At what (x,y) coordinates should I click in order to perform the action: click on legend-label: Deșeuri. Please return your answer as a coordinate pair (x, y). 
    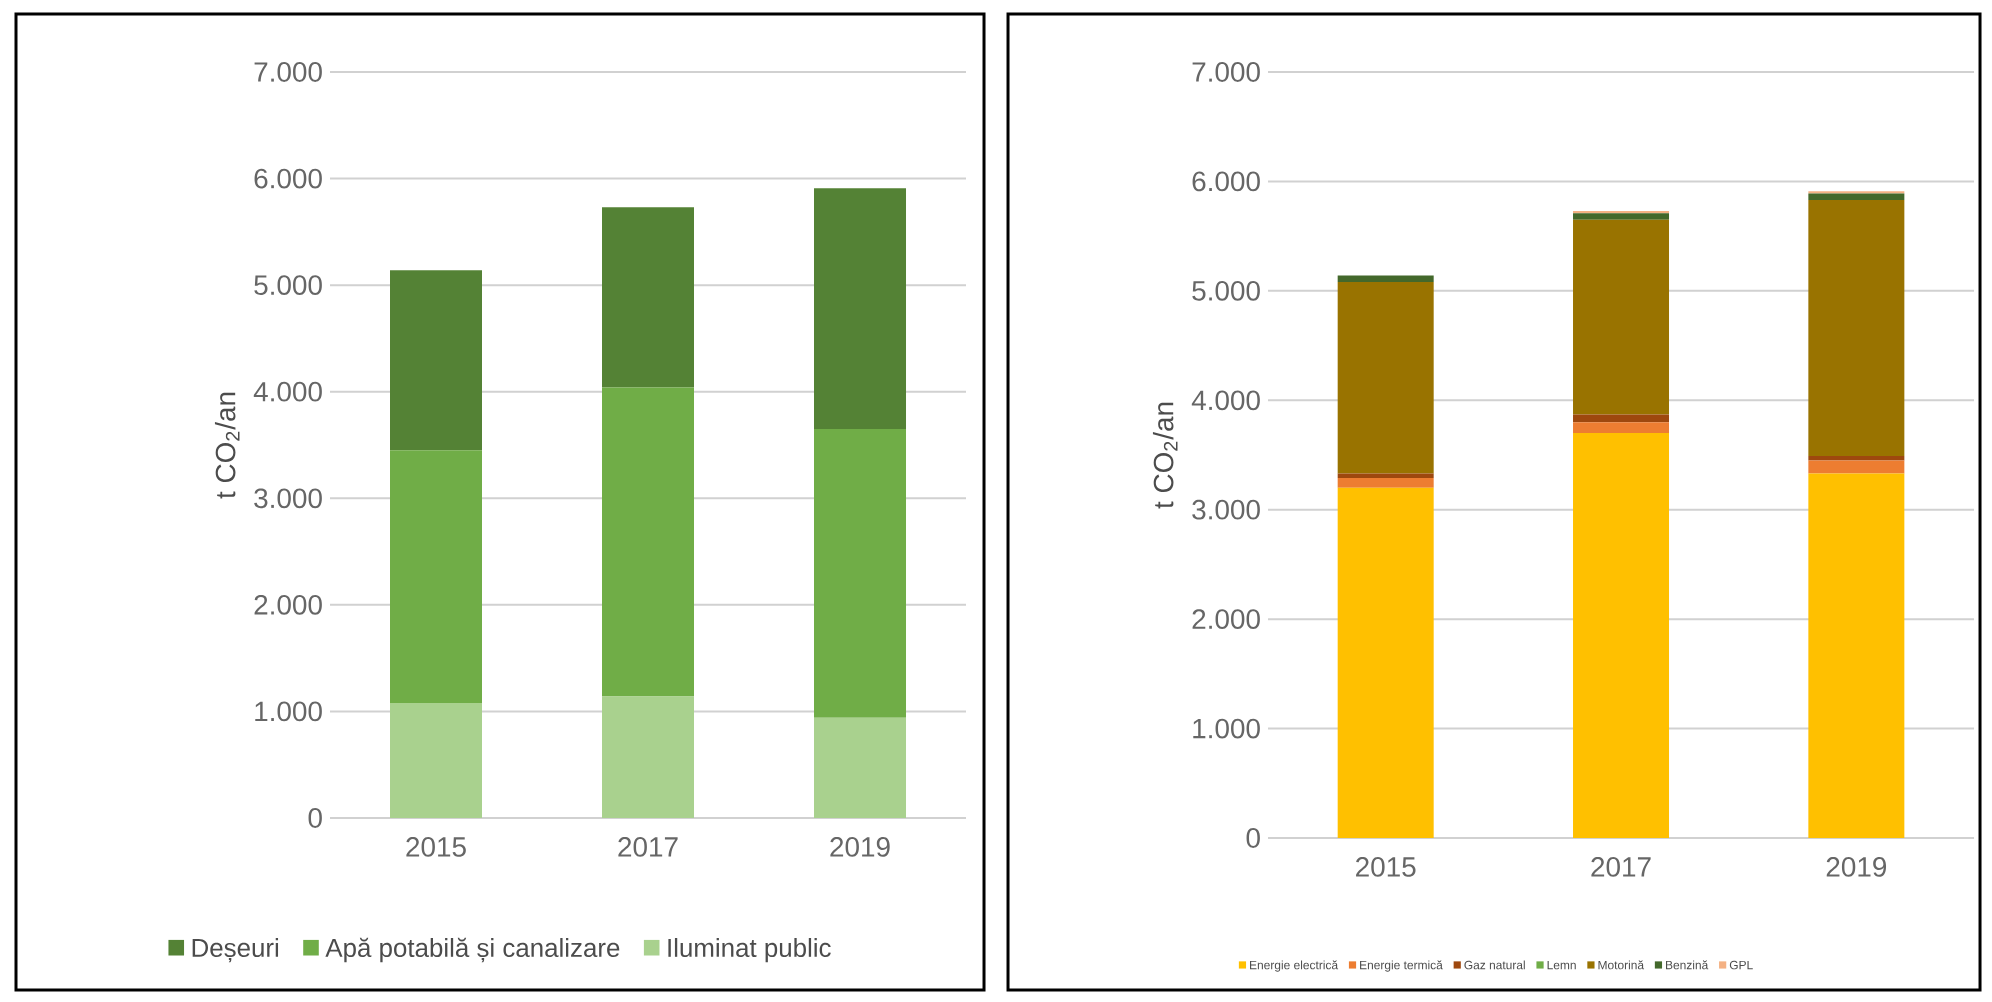
    Looking at the image, I should click on (235, 950).